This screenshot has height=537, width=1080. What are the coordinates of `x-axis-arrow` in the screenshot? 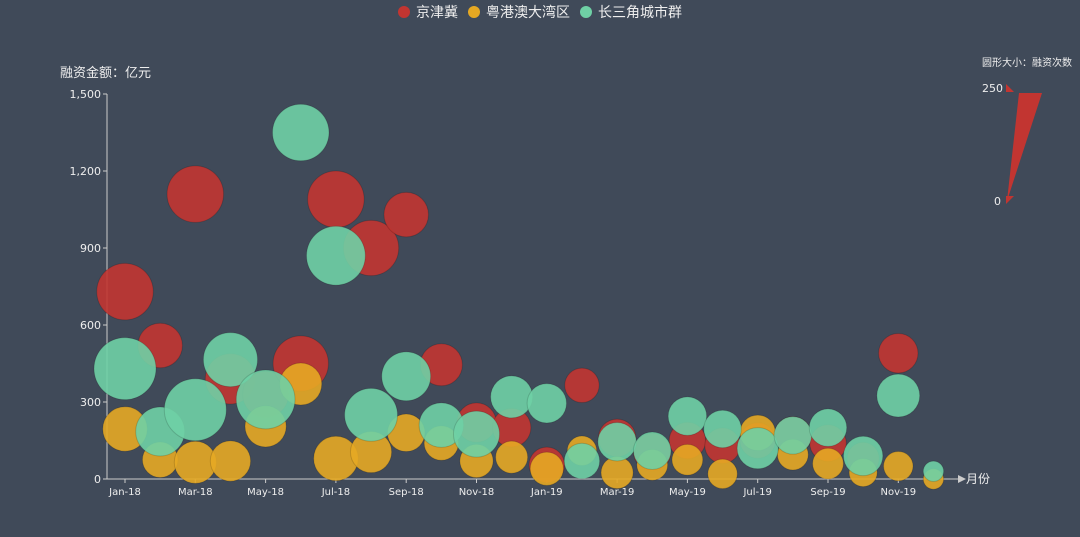 It's located at (962, 479).